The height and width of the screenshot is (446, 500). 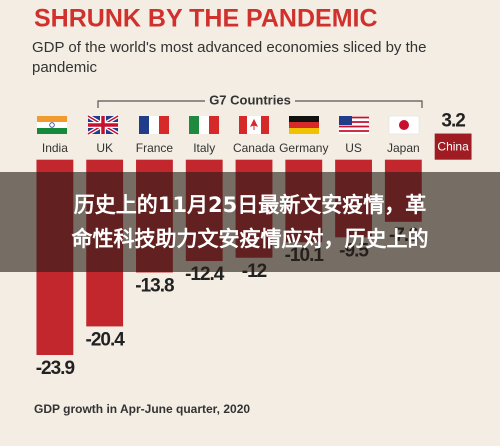 I want to click on category-label: Germany, so click(x=303, y=148).